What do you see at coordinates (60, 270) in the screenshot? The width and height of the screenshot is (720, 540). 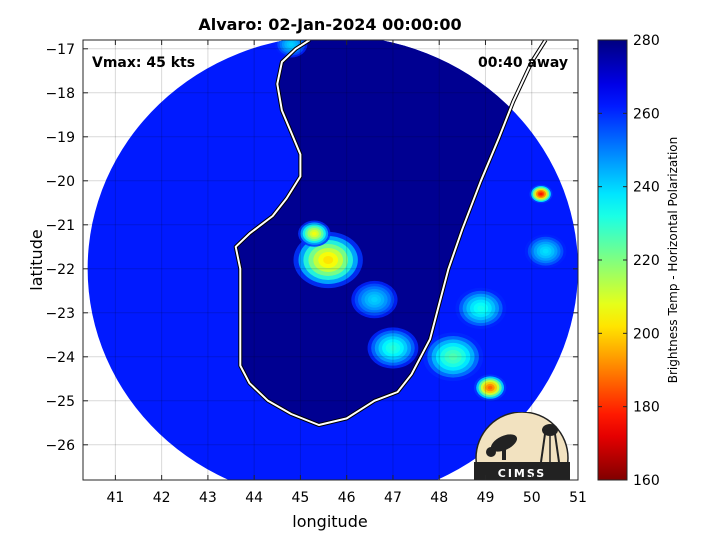 I see `y-tick-label: −22` at bounding box center [60, 270].